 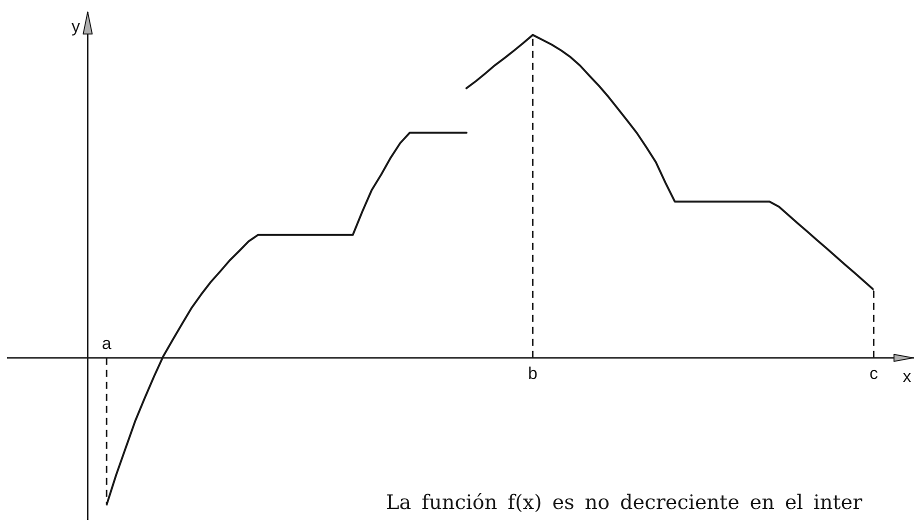 What do you see at coordinates (624, 502) in the screenshot?
I see `annotation: La función f(x) es no decreciente en el inter` at bounding box center [624, 502].